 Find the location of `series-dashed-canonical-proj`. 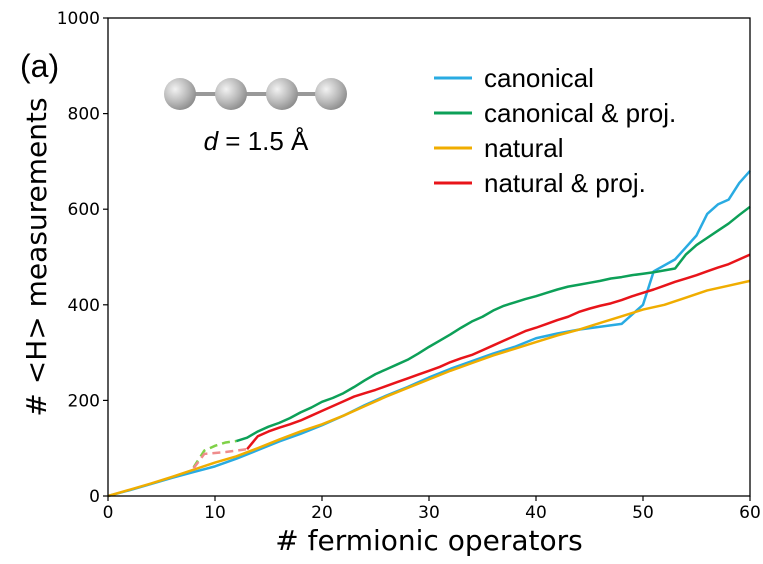

series-dashed-canonical-proj is located at coordinates (214, 453).